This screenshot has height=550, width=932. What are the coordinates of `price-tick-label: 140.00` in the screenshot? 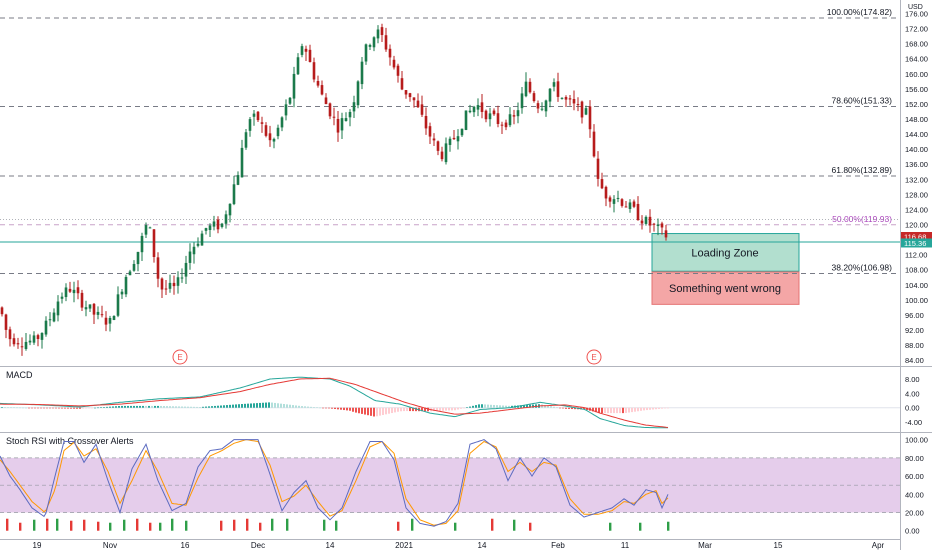 It's located at (916, 149).